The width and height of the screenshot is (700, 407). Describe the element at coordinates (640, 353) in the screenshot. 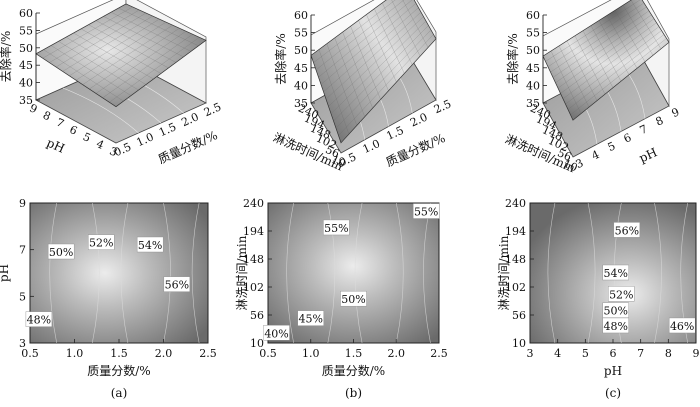

I see `x-tick-label: 7` at that location.